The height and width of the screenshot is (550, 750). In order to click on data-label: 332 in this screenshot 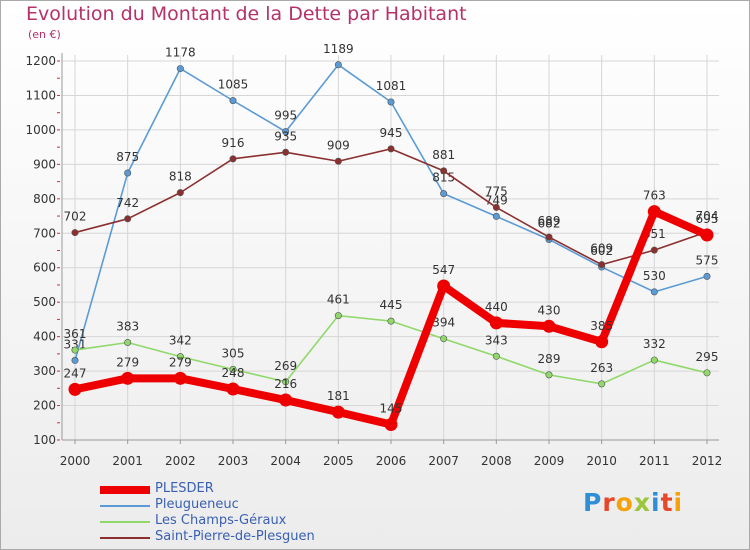, I will do `click(654, 344)`.